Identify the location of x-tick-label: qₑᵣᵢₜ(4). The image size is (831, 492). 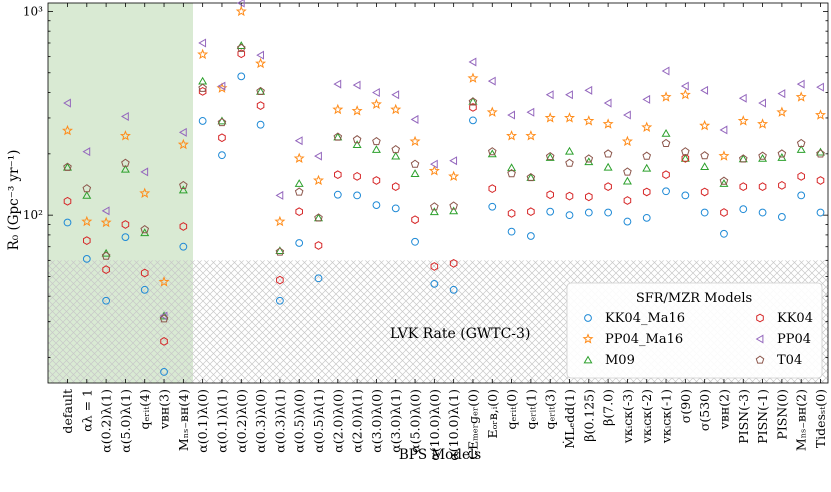
(144, 409).